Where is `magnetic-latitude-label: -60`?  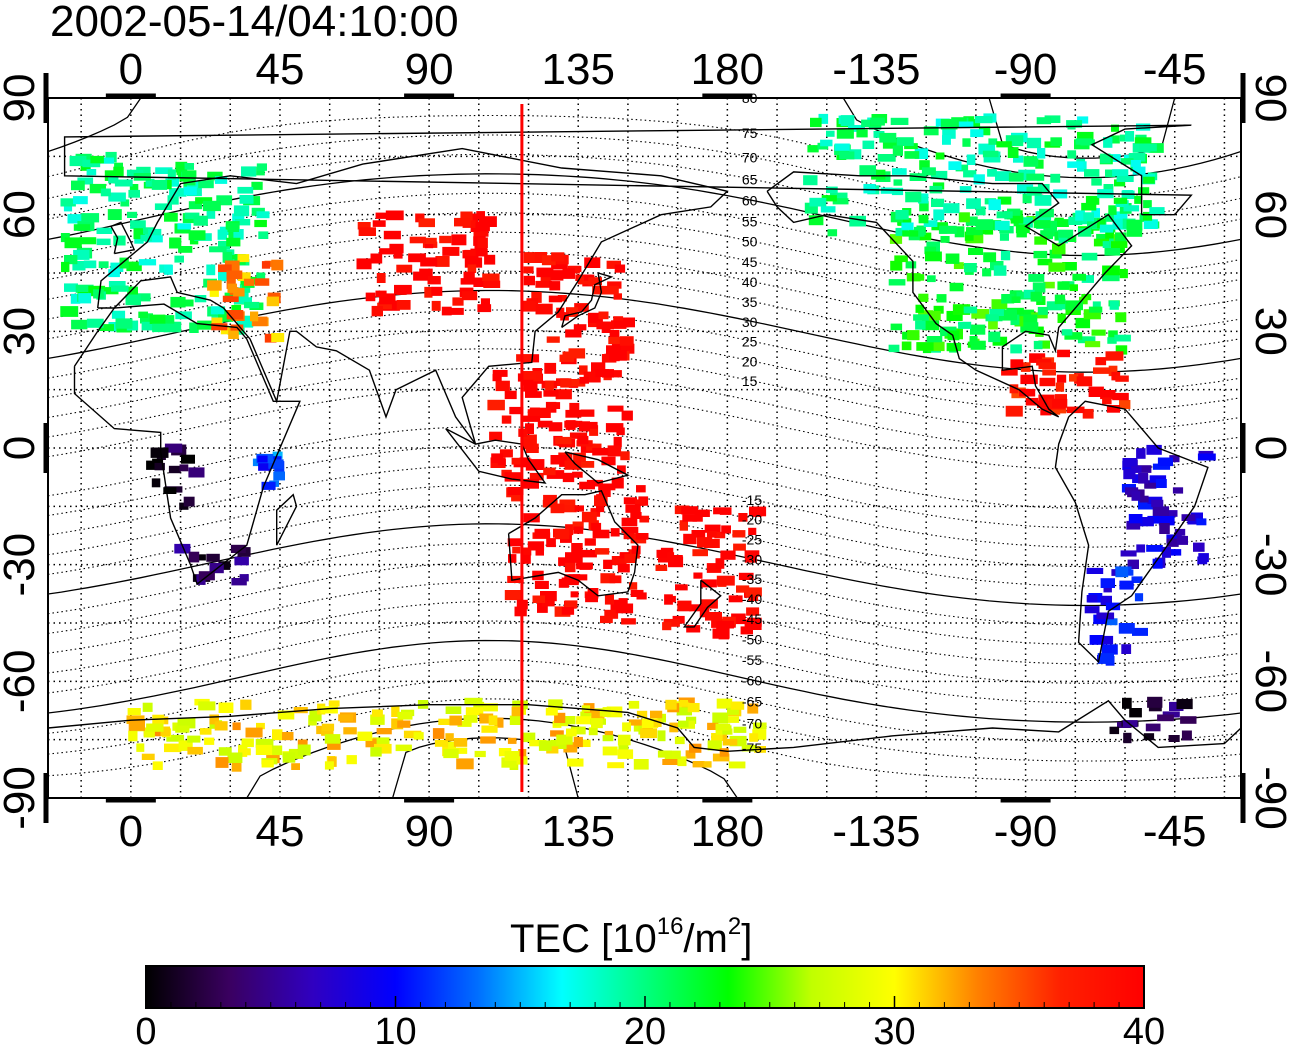 magnetic-latitude-label: -60 is located at coordinates (752, 680).